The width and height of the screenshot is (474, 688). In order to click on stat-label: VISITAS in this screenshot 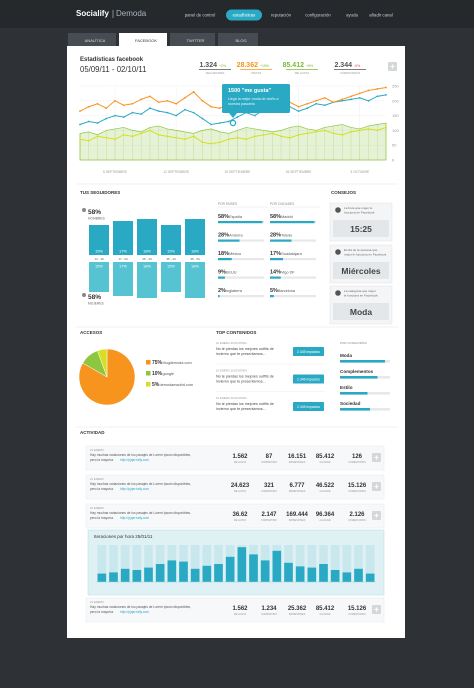, I will do `click(256, 73)`.